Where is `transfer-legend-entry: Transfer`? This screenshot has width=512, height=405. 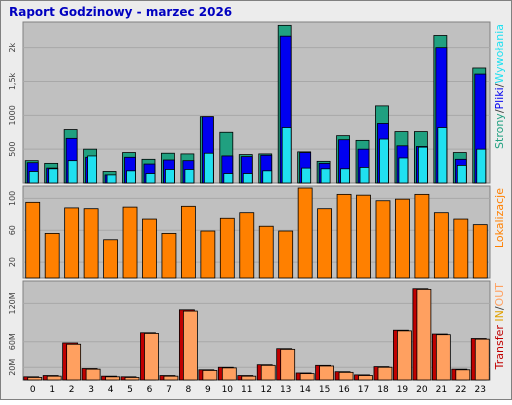 transfer-legend-entry: Transfer is located at coordinates (499, 348).